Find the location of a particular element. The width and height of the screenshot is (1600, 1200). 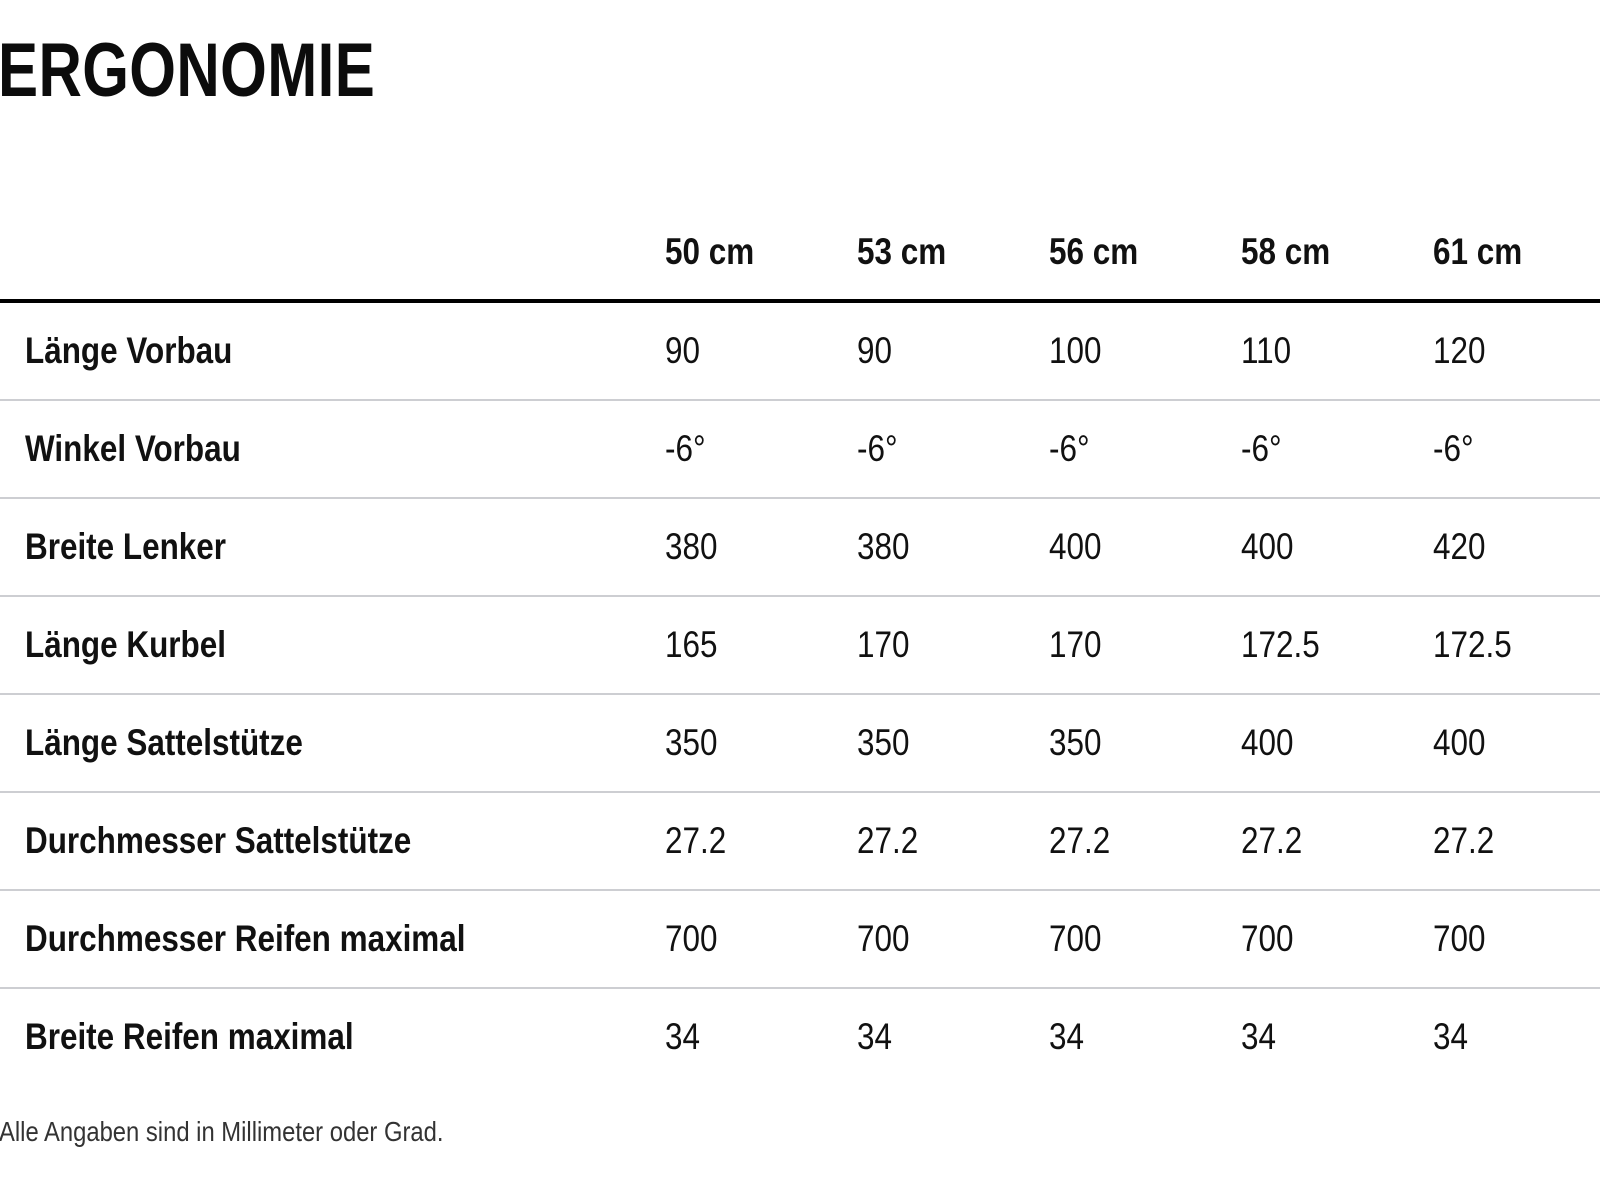

size-column-header-58: 58 cm is located at coordinates (1312, 241).